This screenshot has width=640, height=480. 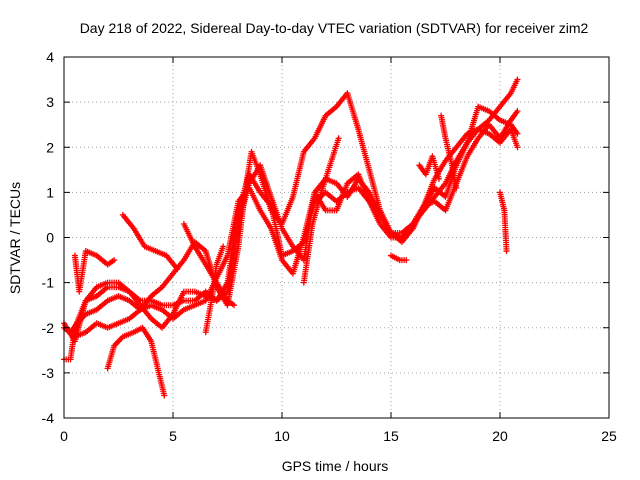 What do you see at coordinates (48, 283) in the screenshot?
I see `y-tick-label: -1` at bounding box center [48, 283].